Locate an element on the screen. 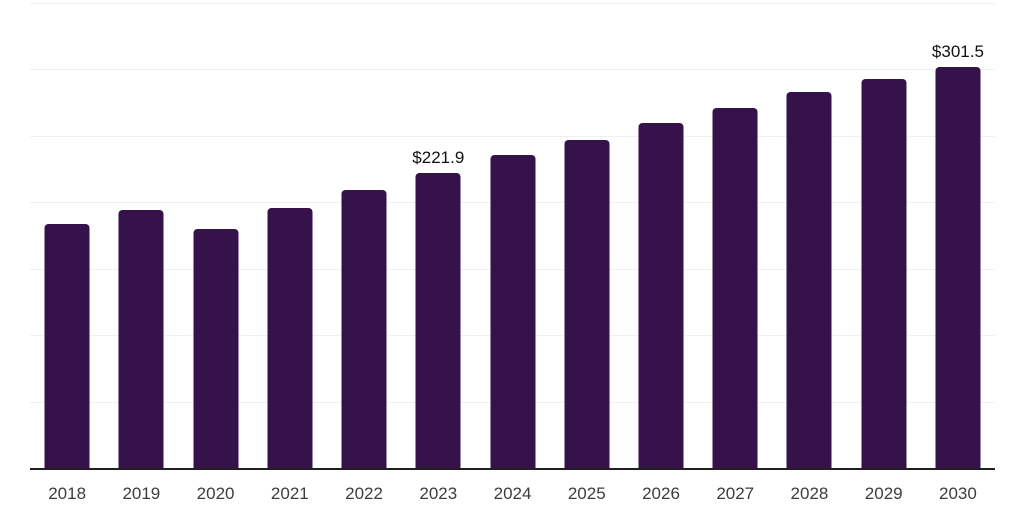 The width and height of the screenshot is (1024, 512). bar-slot-2022 is located at coordinates (364, 235).